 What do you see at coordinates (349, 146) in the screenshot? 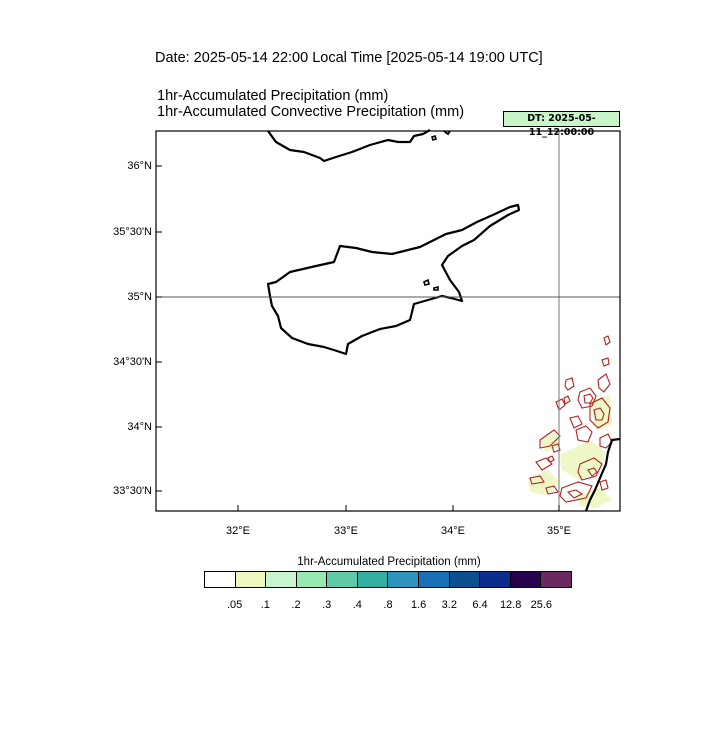
I see `turkey-coastline` at bounding box center [349, 146].